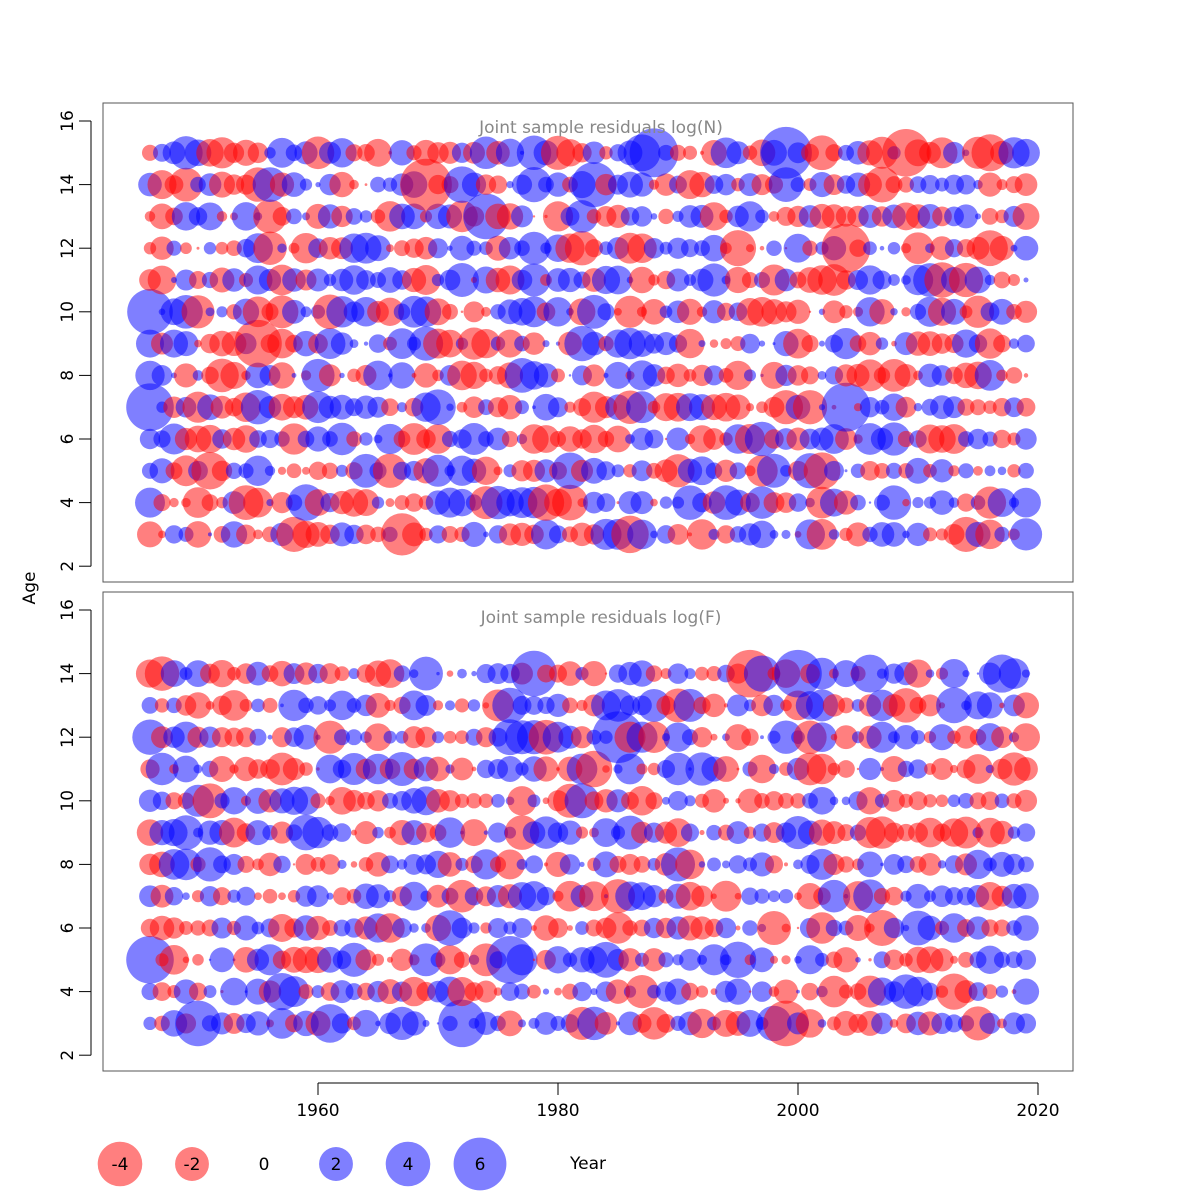 The height and width of the screenshot is (1204, 1200). I want to click on y-axis-label: Age, so click(30, 588).